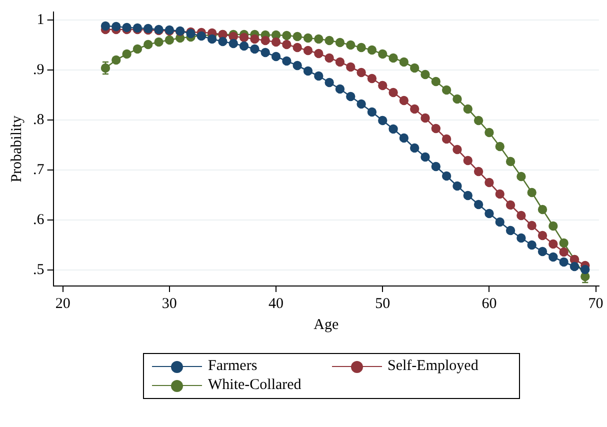 This screenshot has width=607, height=427. Describe the element at coordinates (326, 324) in the screenshot. I see `x-axis-title: Age` at that location.